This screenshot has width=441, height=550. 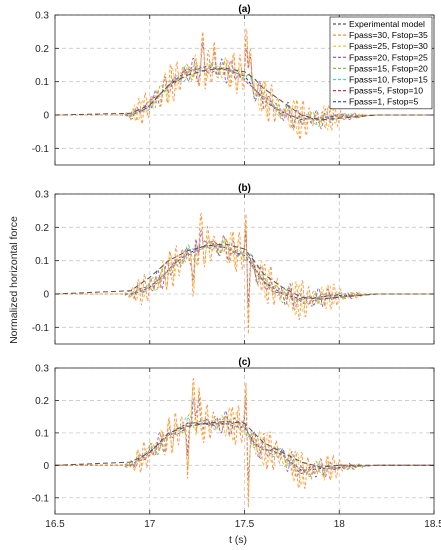 I want to click on legend-entry: Fpass=30, Fstop=35, so click(x=388, y=35).